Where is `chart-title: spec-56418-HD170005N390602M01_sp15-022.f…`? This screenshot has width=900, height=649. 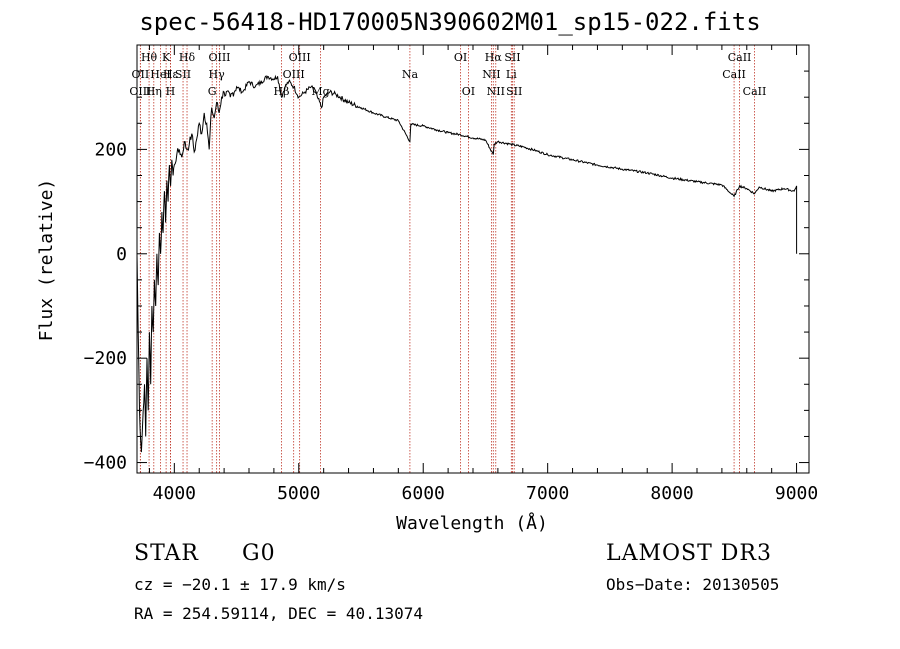 chart-title: spec-56418-HD170005N390602M01_sp15-022.f… is located at coordinates (450, 22).